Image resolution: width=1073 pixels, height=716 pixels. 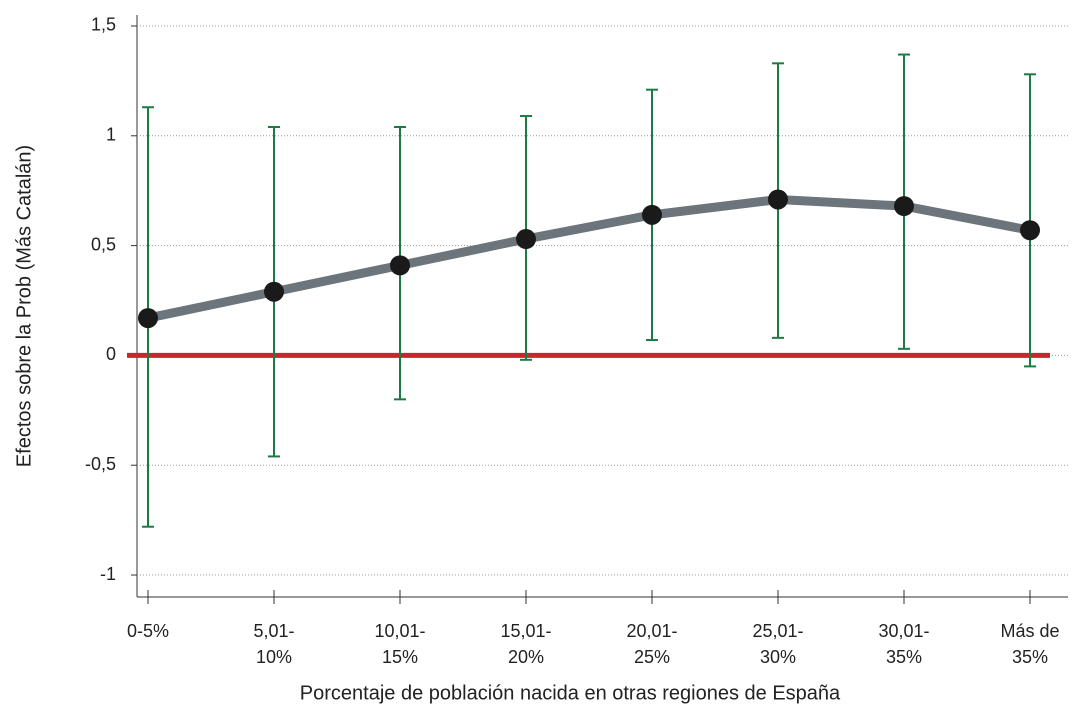 What do you see at coordinates (24, 306) in the screenshot?
I see `y-axis-title: Efectos sobre la Prob (Más Catalán)` at bounding box center [24, 306].